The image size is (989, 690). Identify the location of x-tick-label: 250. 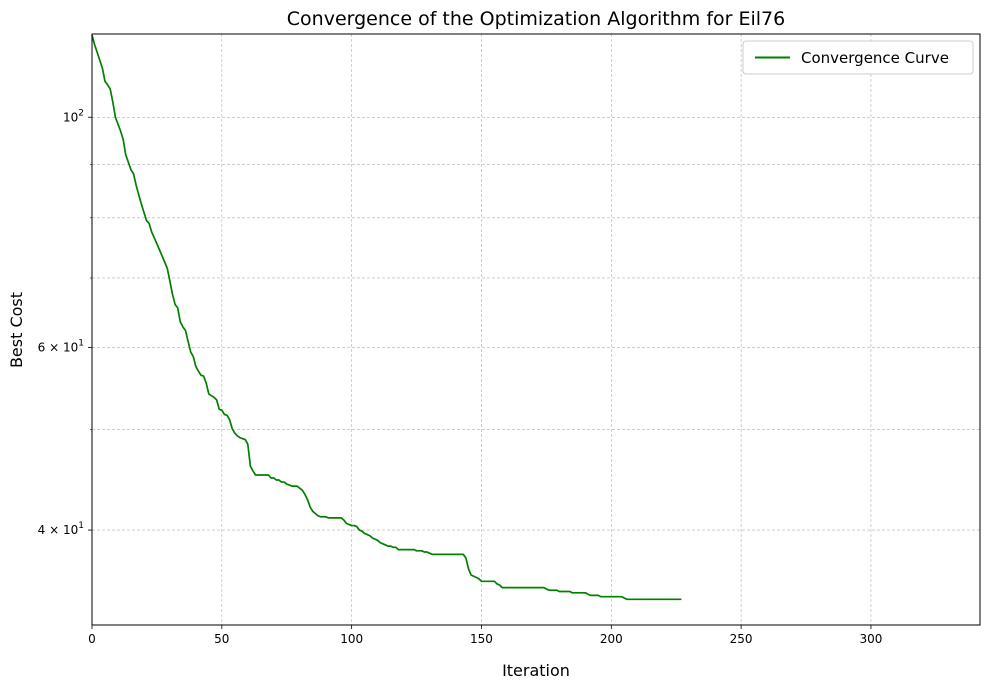
(741, 639).